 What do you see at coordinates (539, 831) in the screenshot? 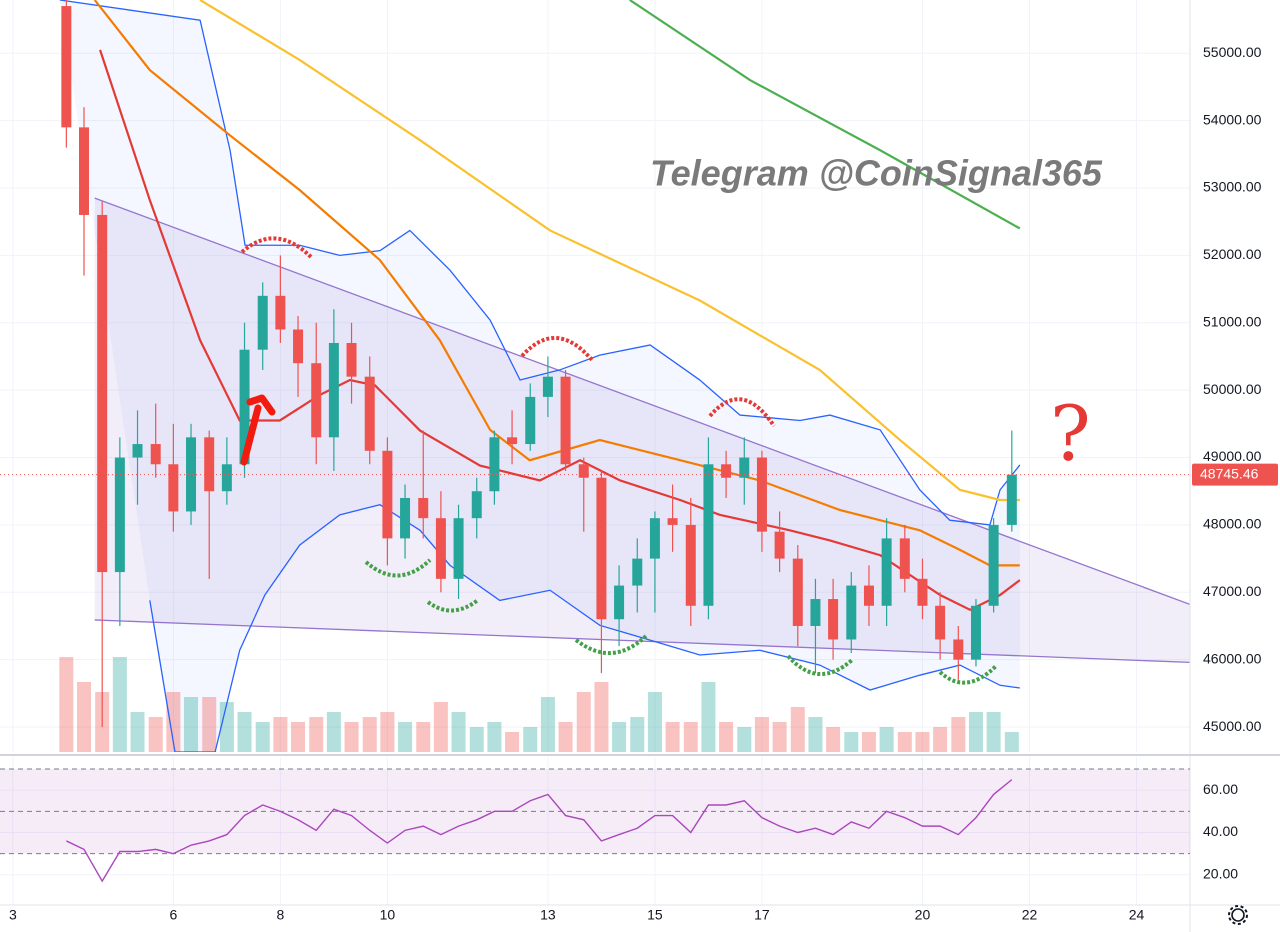
I see `rsi-line` at bounding box center [539, 831].